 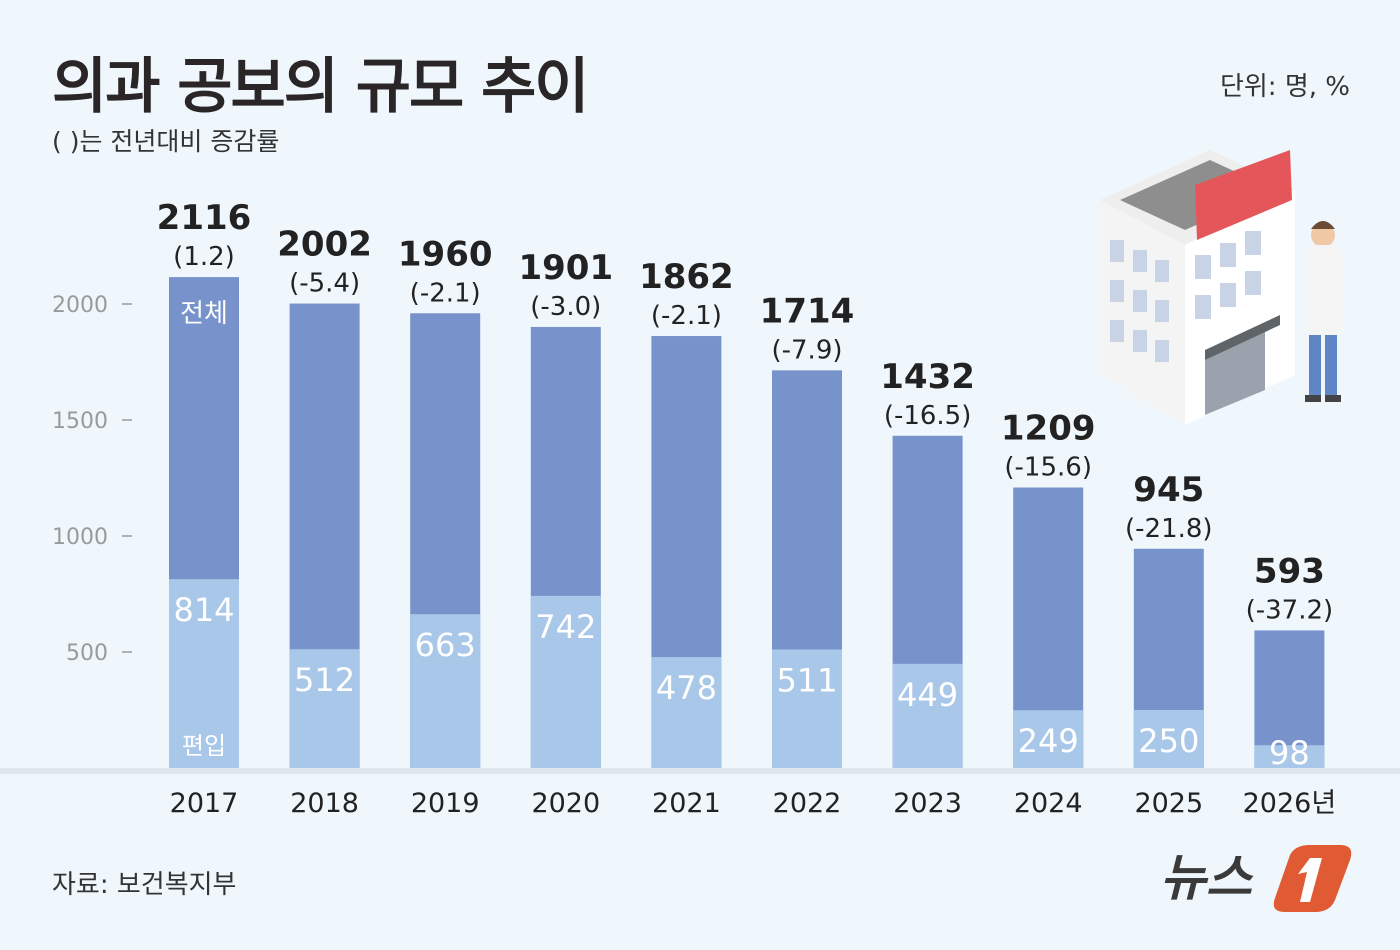 I want to click on x-tick-label: 2023, so click(x=927, y=803).